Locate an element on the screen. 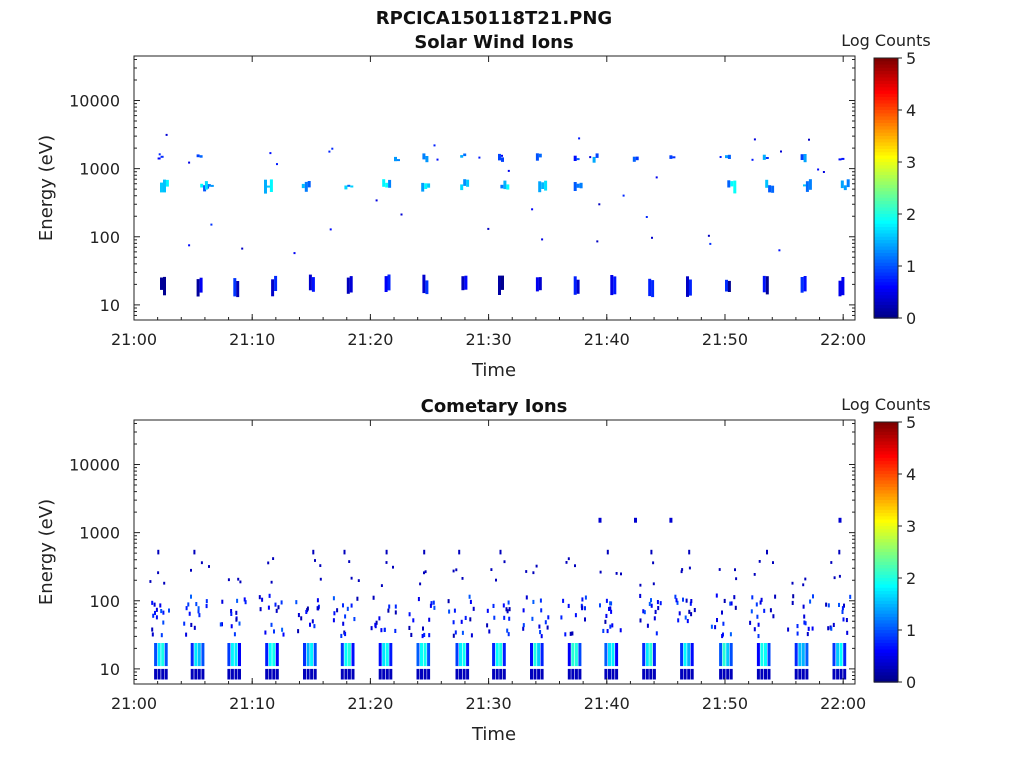 The image size is (1024, 768). colorbar-tick-label: 2 is located at coordinates (911, 214).